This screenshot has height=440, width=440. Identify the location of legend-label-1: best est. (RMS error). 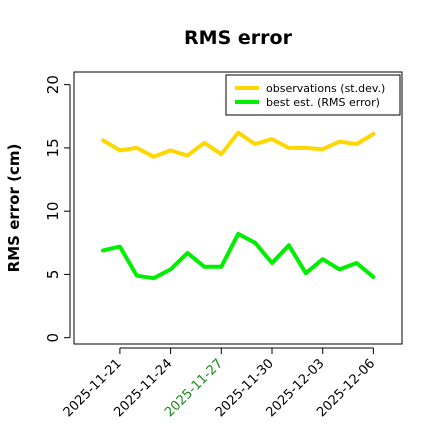
(323, 102).